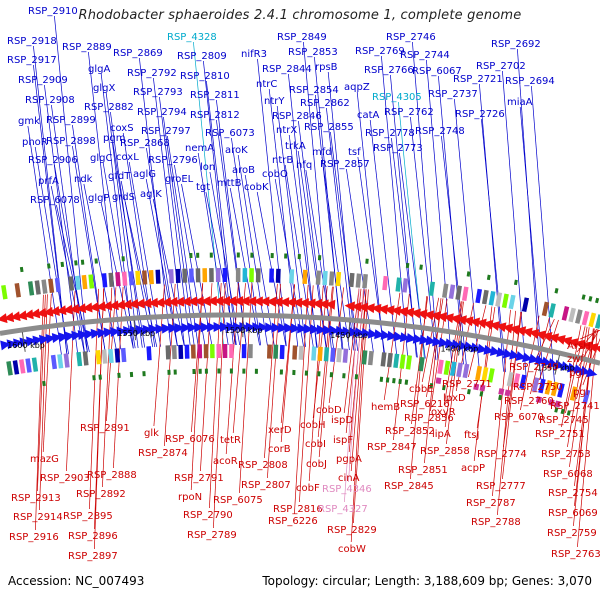 The width and height of the screenshot is (600, 600). I want to click on lower-gene-label: RSP_2749, so click(534, 367).